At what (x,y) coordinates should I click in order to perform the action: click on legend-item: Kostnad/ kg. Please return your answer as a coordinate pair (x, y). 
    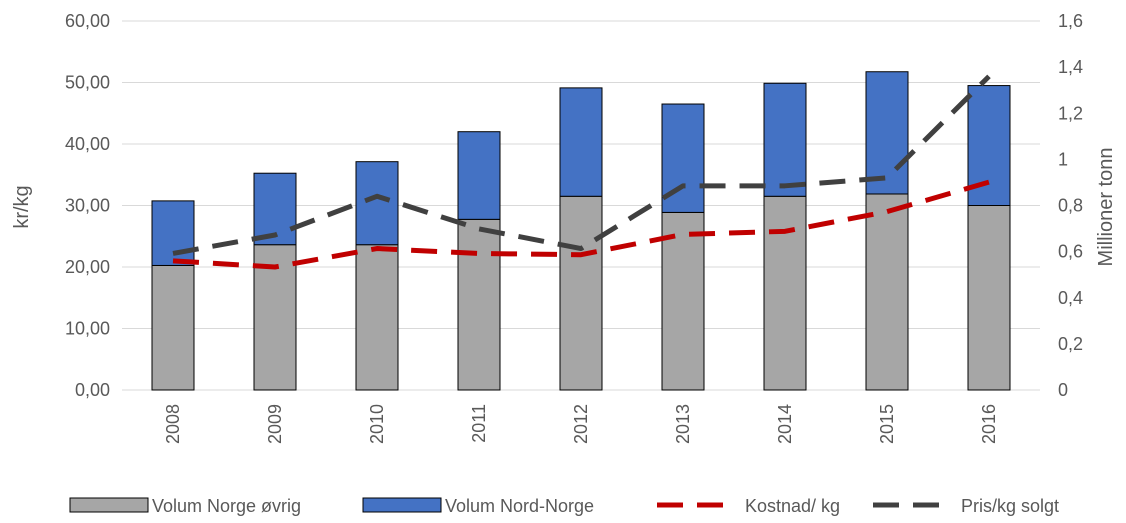
    Looking at the image, I should click on (748, 506).